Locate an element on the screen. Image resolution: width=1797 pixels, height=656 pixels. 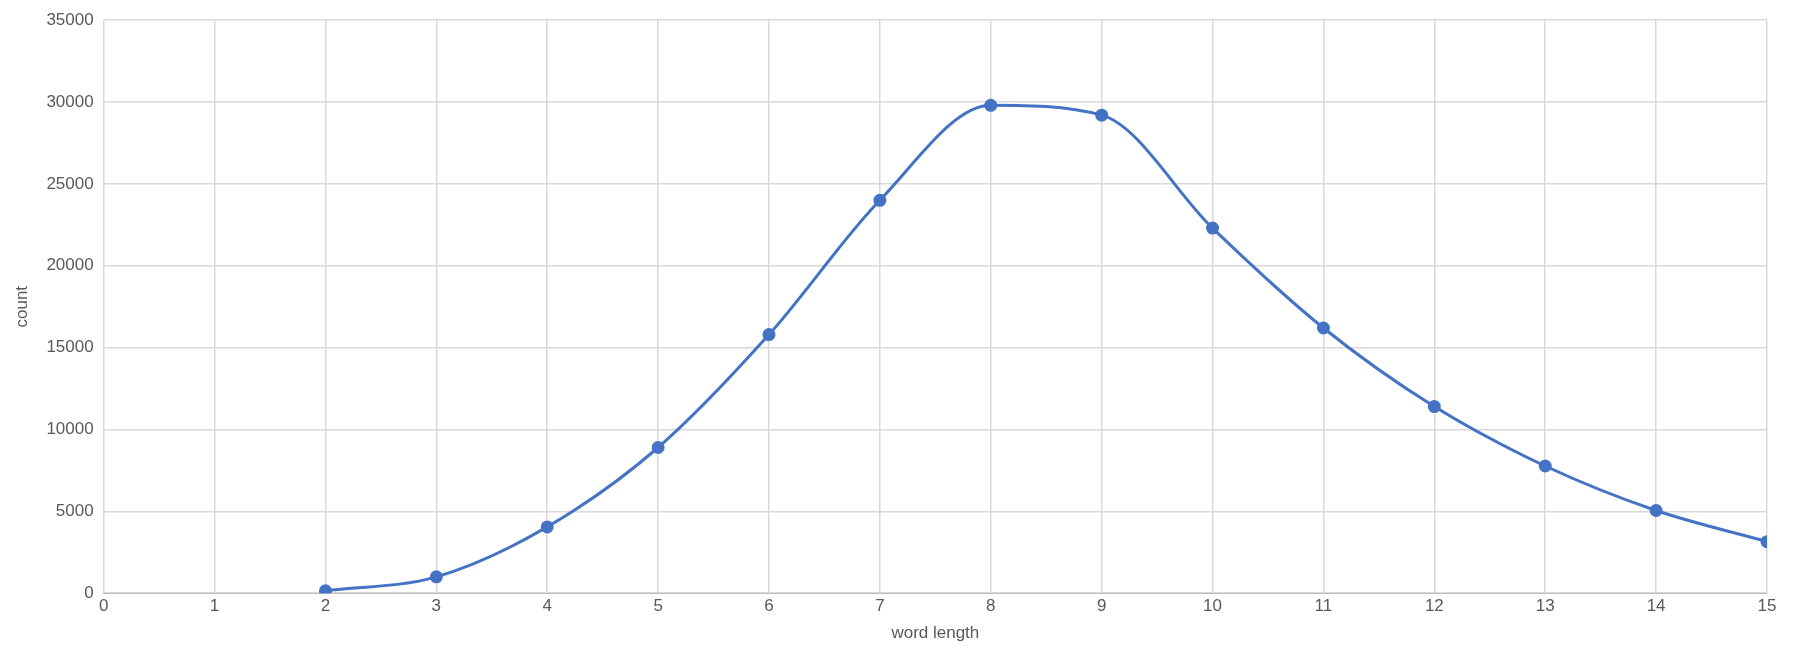
y-tick-label: 35000 is located at coordinates (70, 19).